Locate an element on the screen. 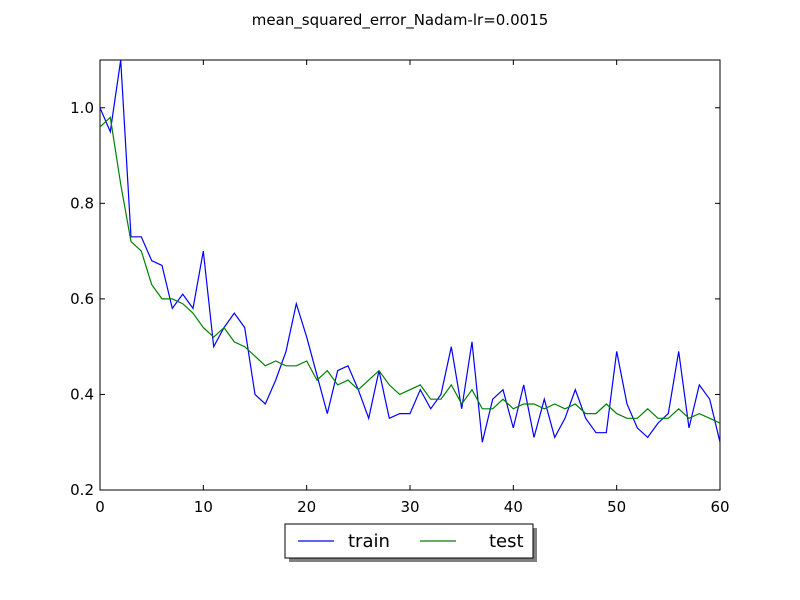 The height and width of the screenshot is (600, 800). x-tick-label: 50 is located at coordinates (616, 507).